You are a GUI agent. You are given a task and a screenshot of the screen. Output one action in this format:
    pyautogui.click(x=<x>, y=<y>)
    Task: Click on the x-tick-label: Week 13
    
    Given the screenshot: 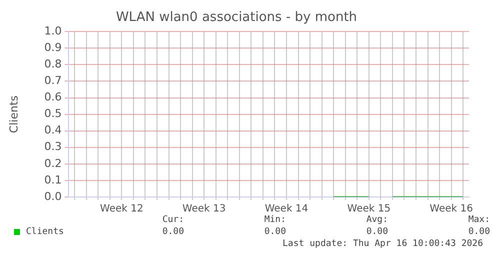 What is the action you would take?
    pyautogui.click(x=204, y=209)
    